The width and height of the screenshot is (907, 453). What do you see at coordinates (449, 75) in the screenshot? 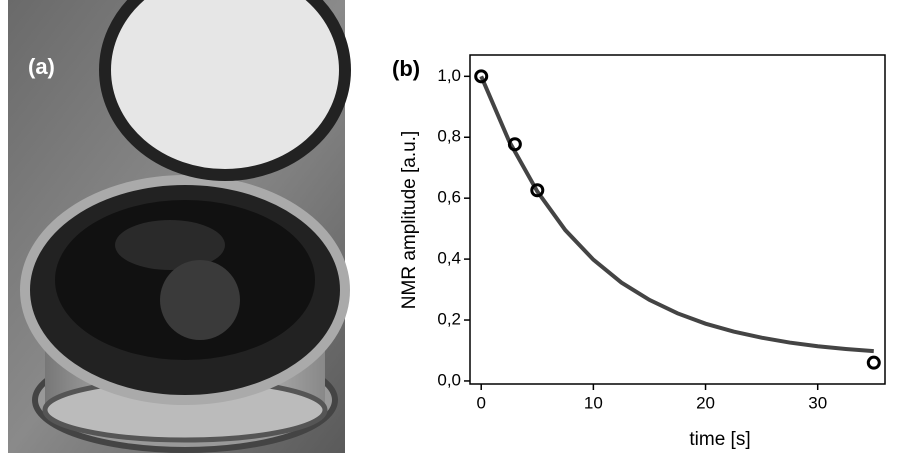
I see `y-tick-label: 1,0` at bounding box center [449, 75].